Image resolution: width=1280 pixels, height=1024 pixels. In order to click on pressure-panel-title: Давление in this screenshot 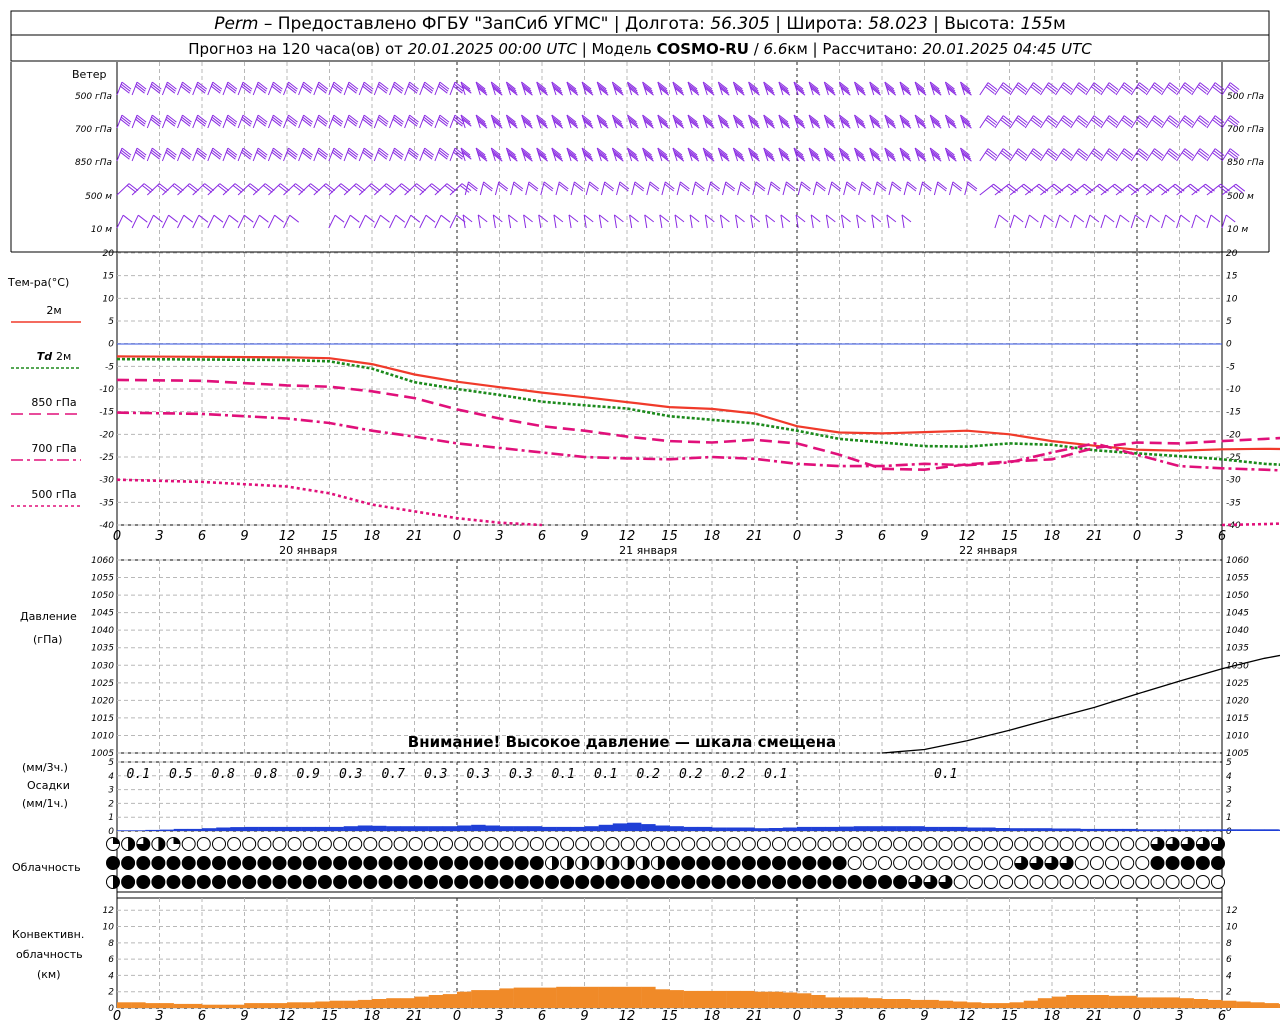, I will do `click(48, 616)`.